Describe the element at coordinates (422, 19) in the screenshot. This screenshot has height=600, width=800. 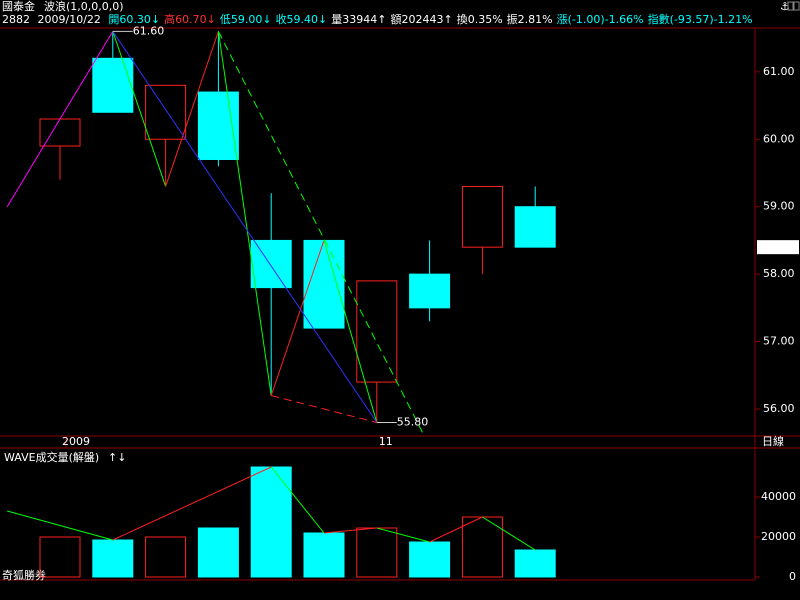
I see `quote-item: 額202443↑` at that location.